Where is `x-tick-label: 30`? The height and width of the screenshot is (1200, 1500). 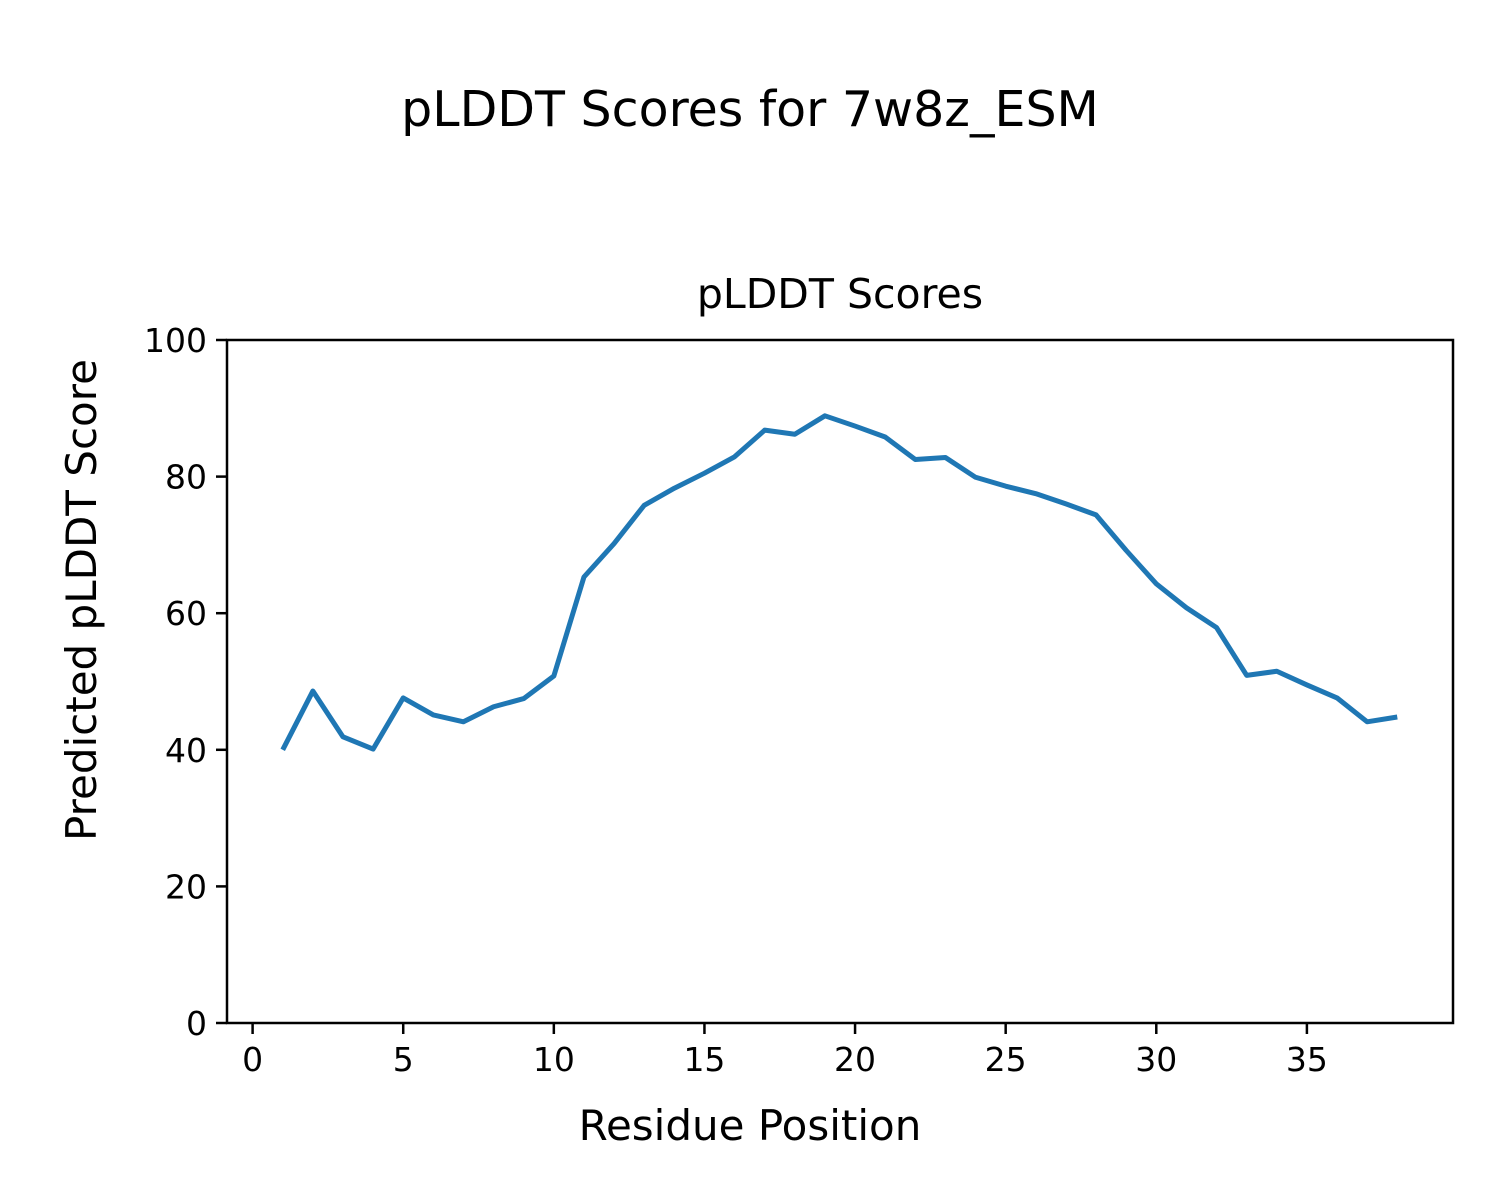
x-tick-label: 30 is located at coordinates (1156, 1059).